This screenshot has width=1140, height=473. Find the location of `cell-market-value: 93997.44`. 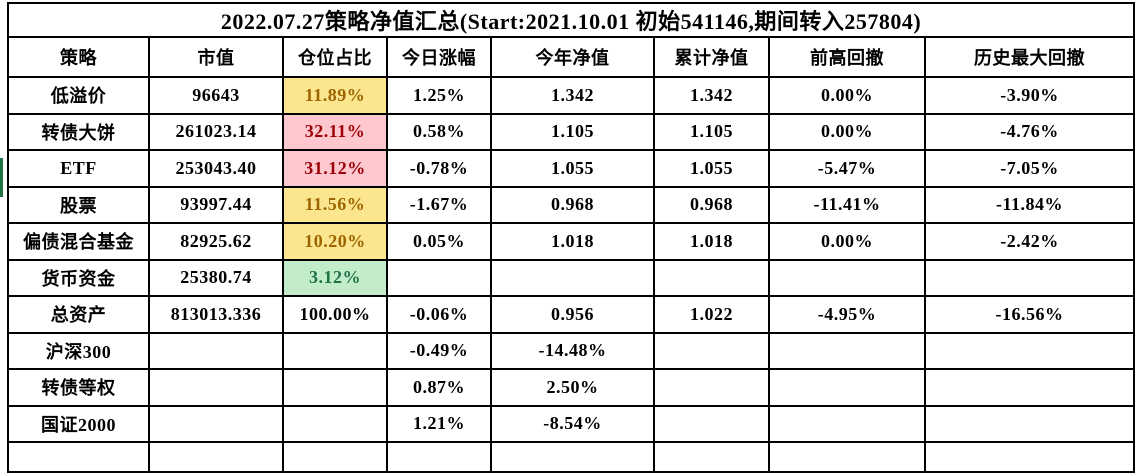

cell-market-value: 93997.44 is located at coordinates (216, 204).